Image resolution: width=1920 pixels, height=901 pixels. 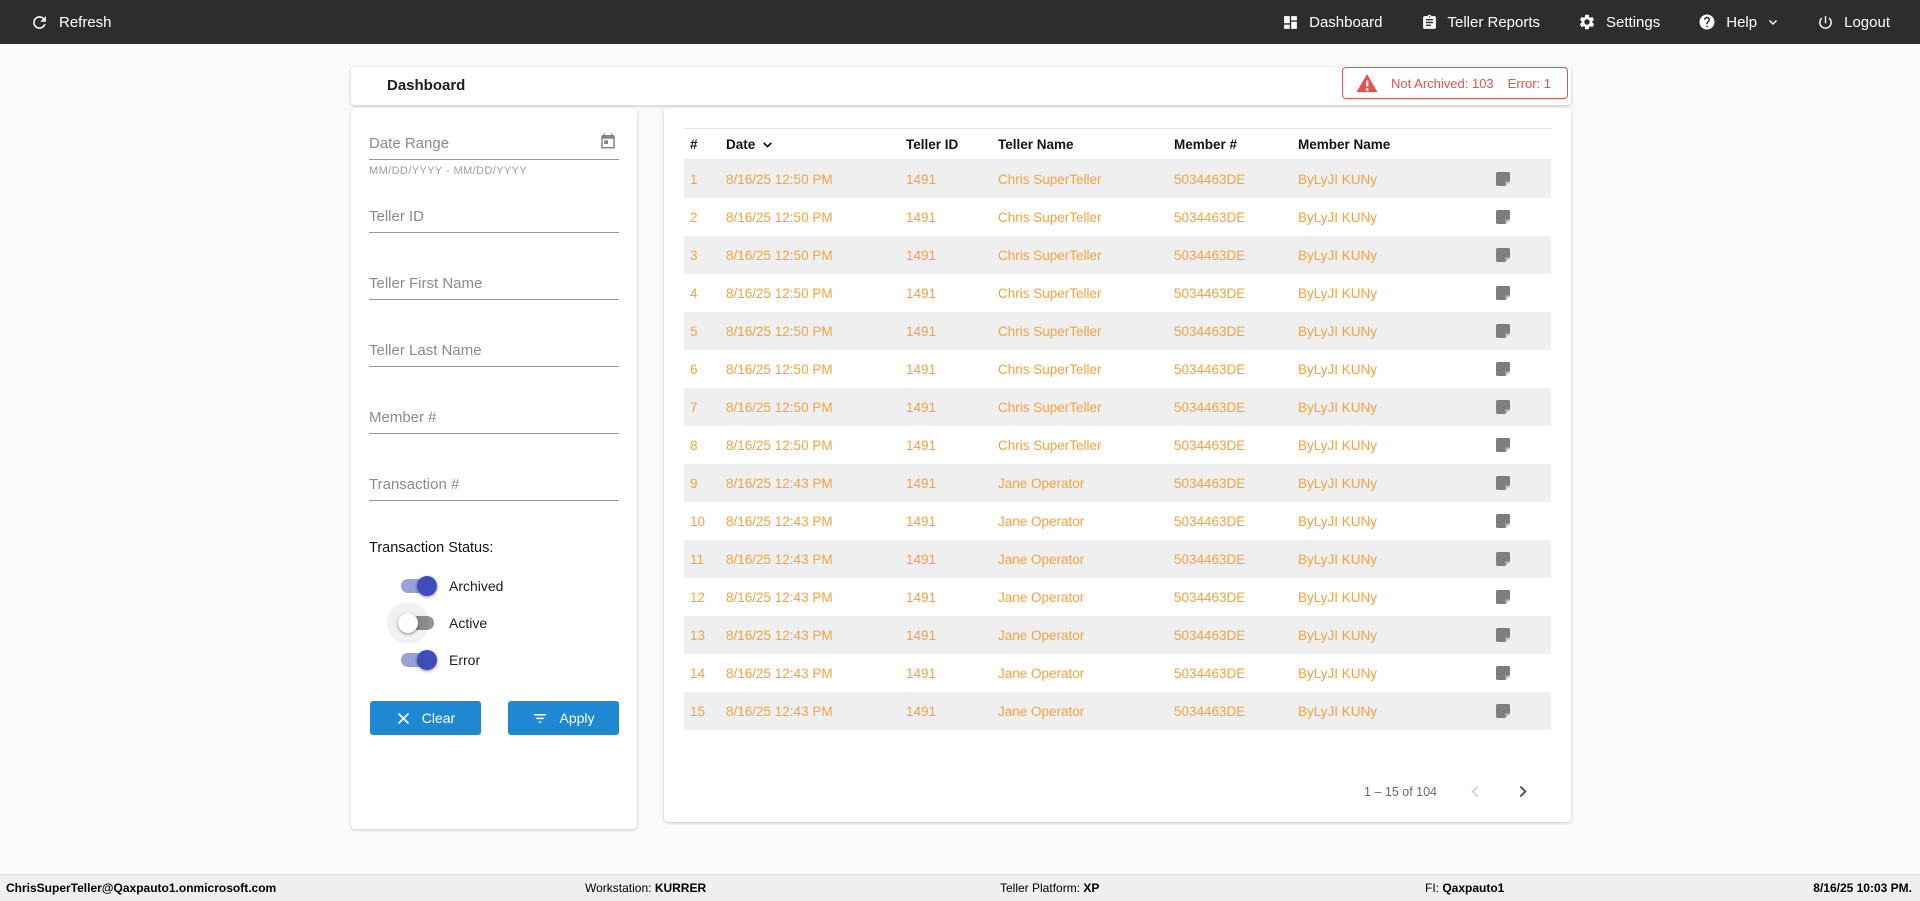 What do you see at coordinates (698, 597) in the screenshot?
I see `cell-row-num: 12` at bounding box center [698, 597].